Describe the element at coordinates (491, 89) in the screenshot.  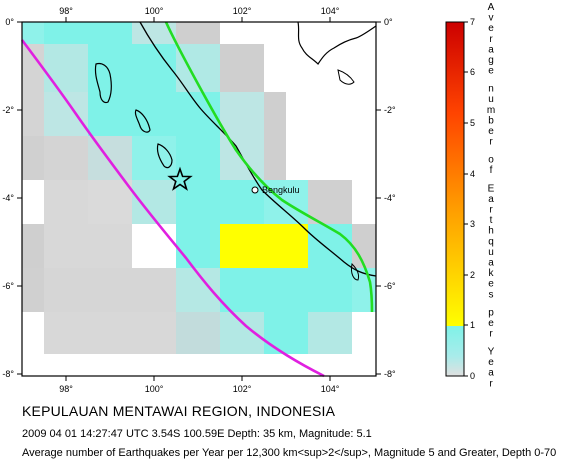
I see `legend-title-letter: n` at that location.